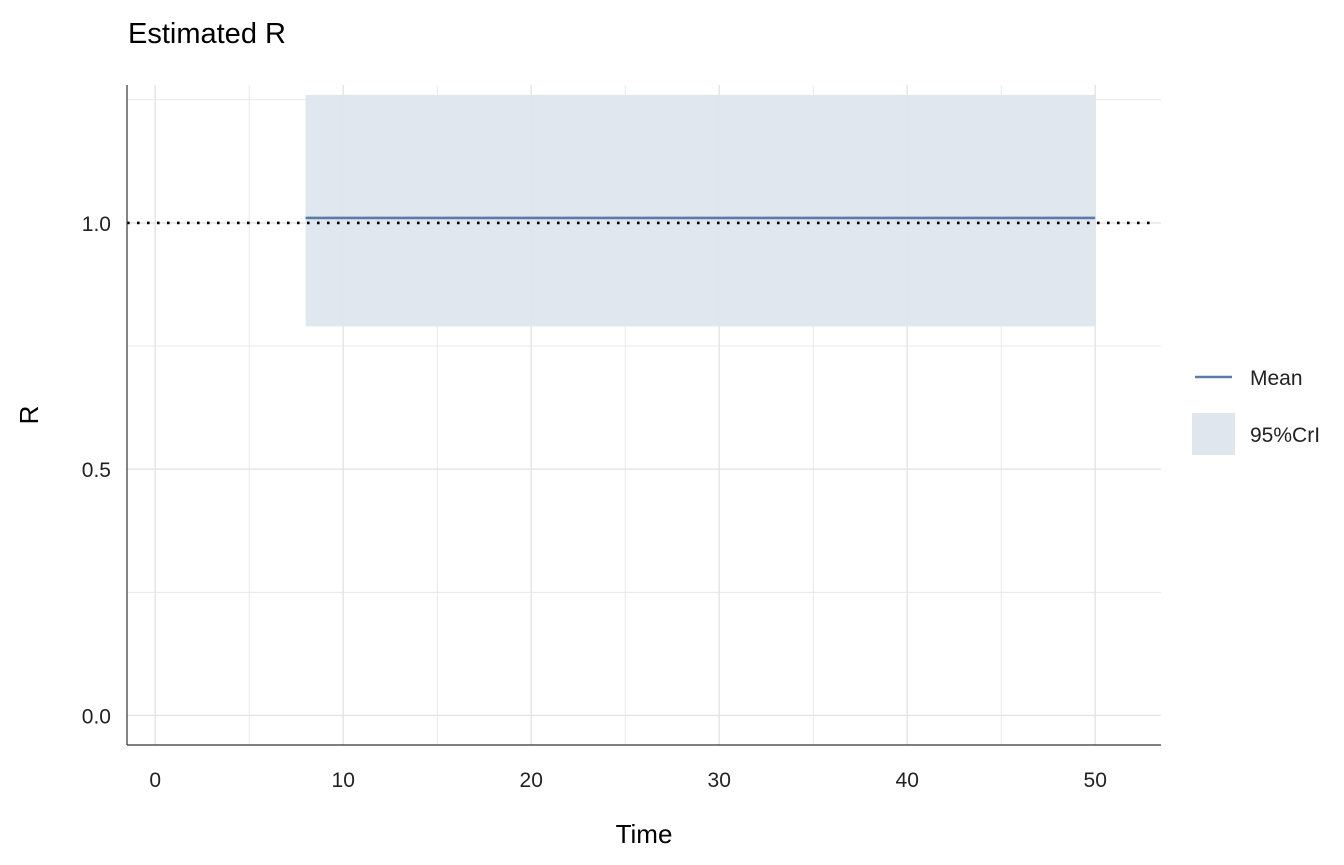 The image size is (1344, 865). Describe the element at coordinates (1285, 435) in the screenshot. I see `legend-cri-label: 95%CrI` at that location.